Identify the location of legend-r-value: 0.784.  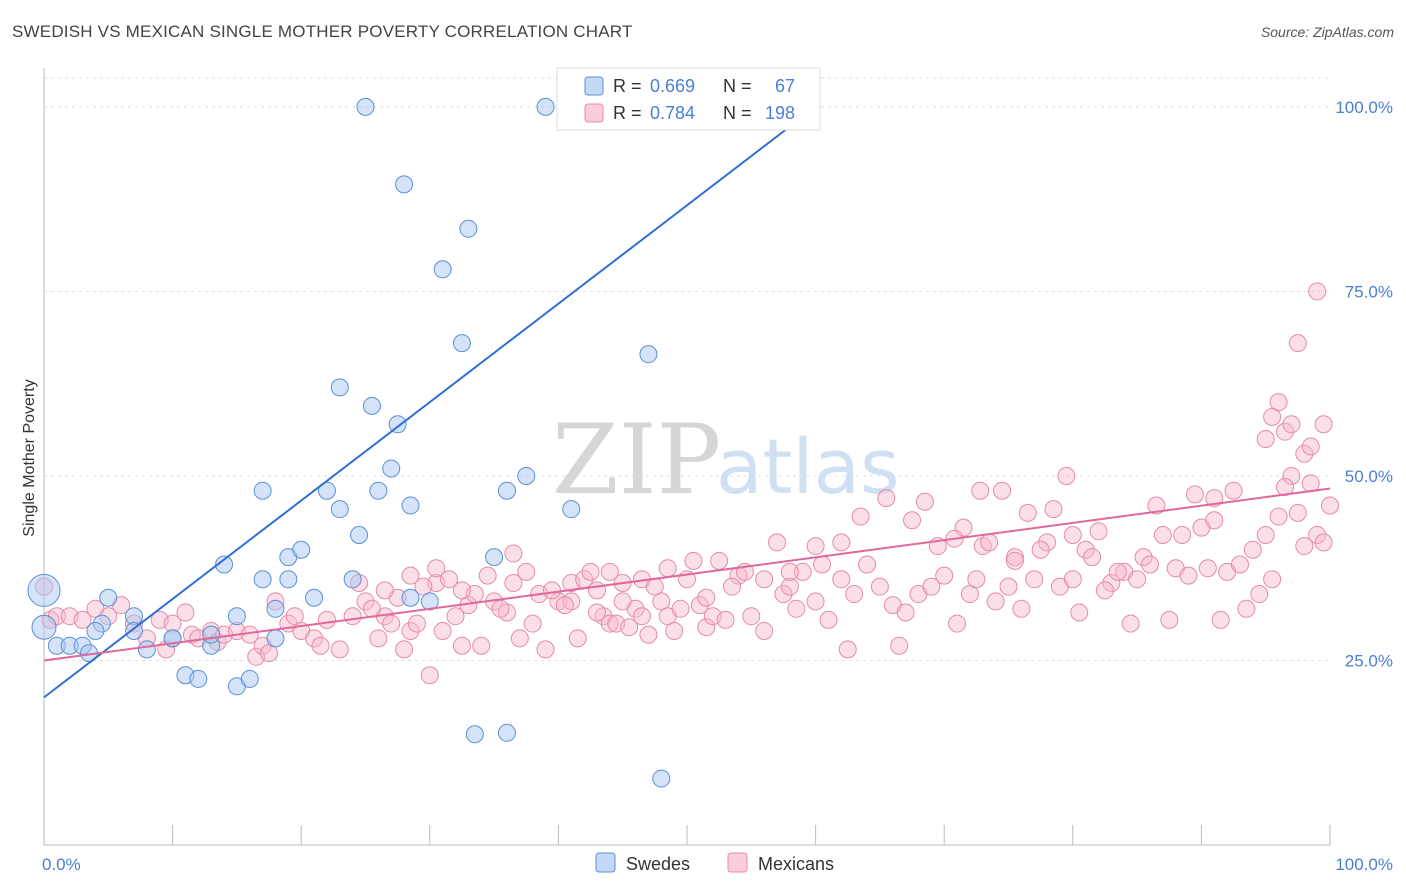
(672, 113).